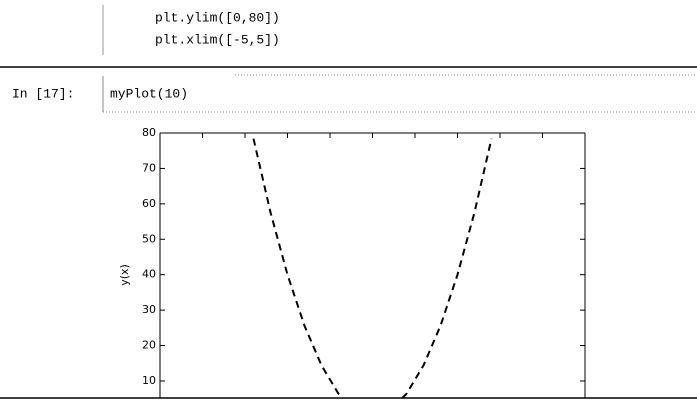 The image size is (697, 404). I want to click on y-tick-label: 20, so click(149, 345).